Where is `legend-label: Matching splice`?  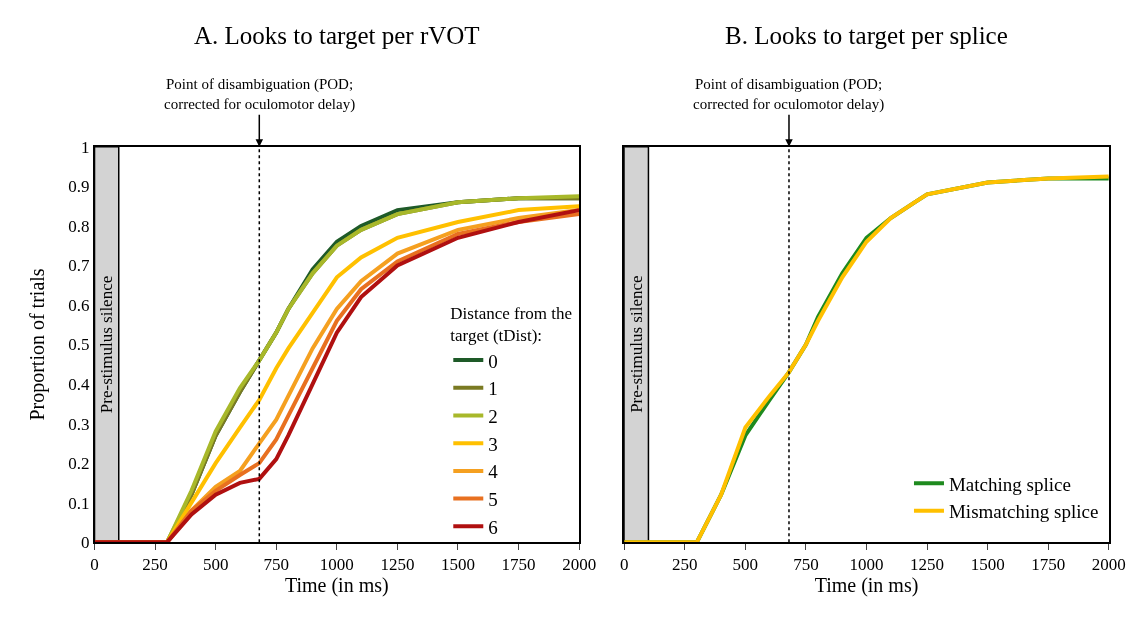 legend-label: Matching splice is located at coordinates (1009, 484).